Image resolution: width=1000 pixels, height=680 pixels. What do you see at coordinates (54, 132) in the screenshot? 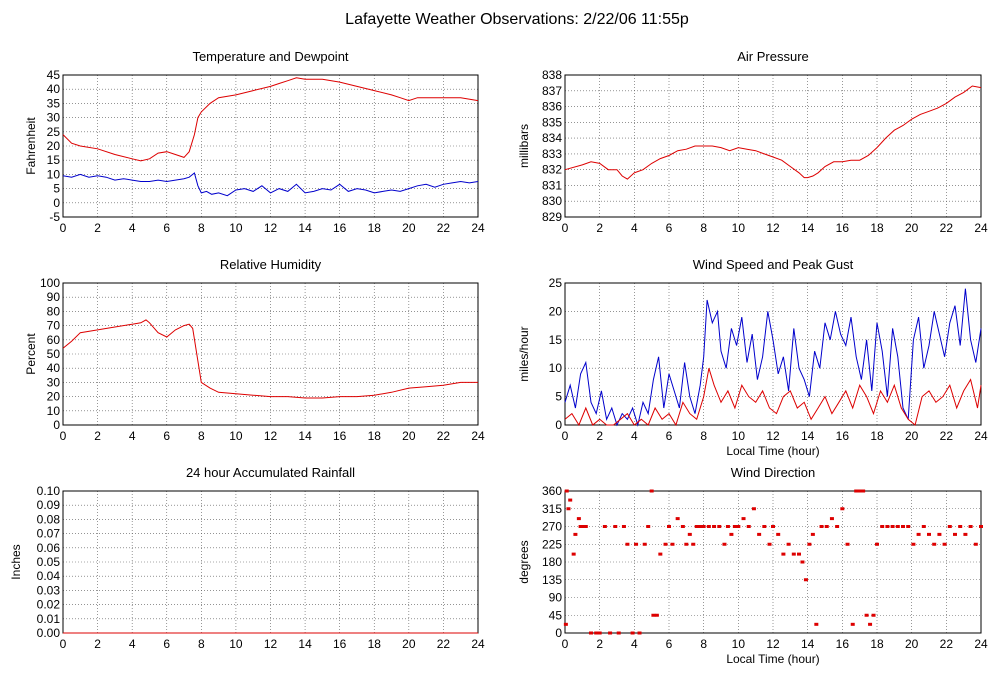
I see `y-tick-label: 25` at bounding box center [54, 132].